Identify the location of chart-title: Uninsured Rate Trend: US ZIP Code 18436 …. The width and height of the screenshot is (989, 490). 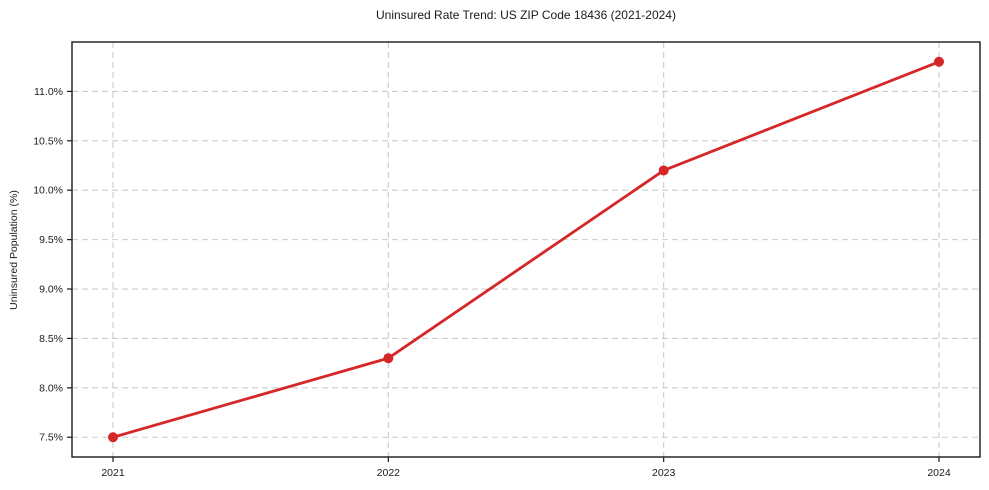
(526, 15).